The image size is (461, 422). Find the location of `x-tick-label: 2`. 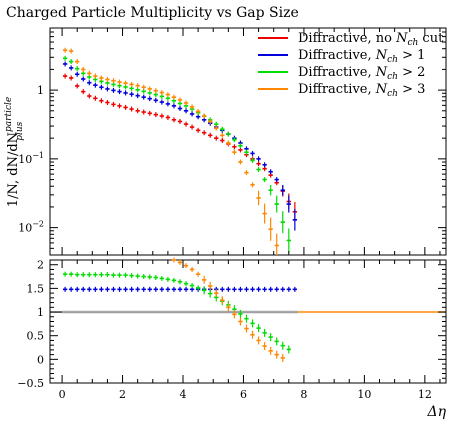

x-tick-label: 2 is located at coordinates (122, 394).